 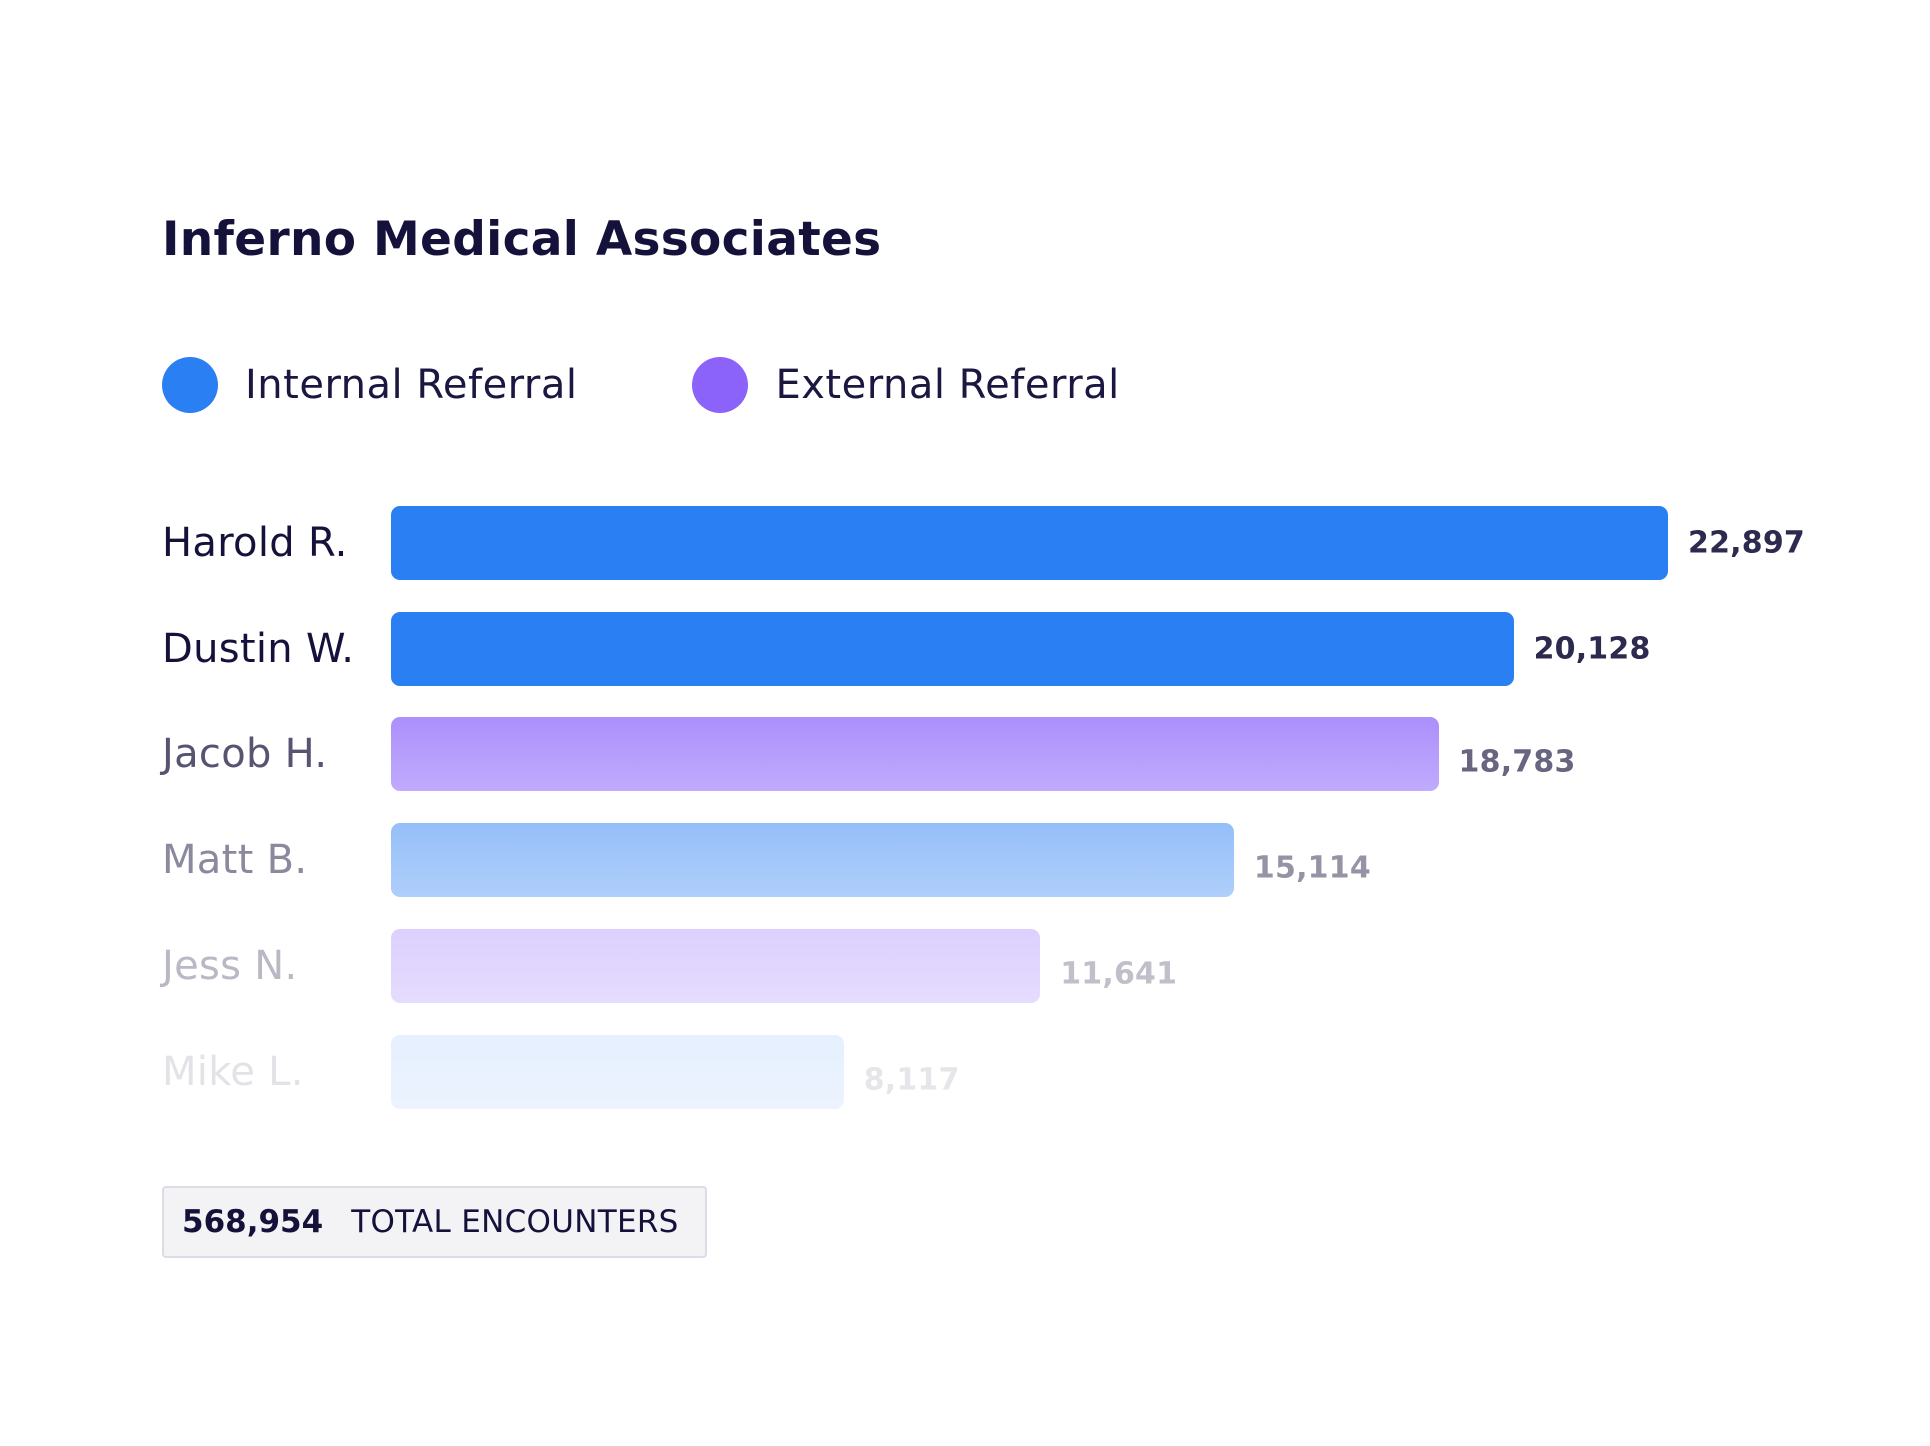 I want to click on category-label: Jacob H., so click(x=245, y=754).